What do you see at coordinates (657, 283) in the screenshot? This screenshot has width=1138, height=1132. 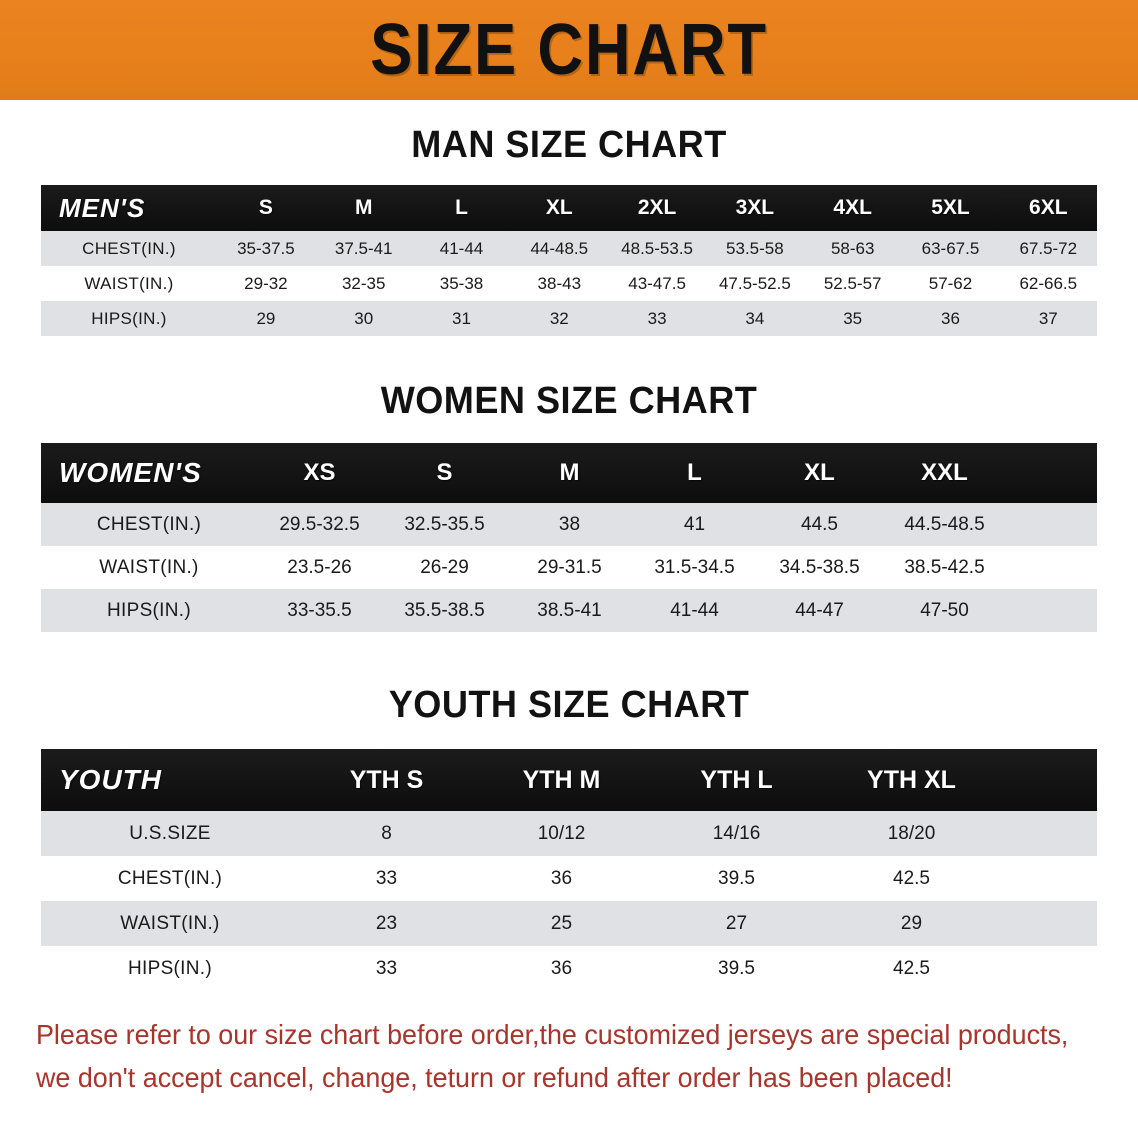 I see `men-cell: 43-47.5` at bounding box center [657, 283].